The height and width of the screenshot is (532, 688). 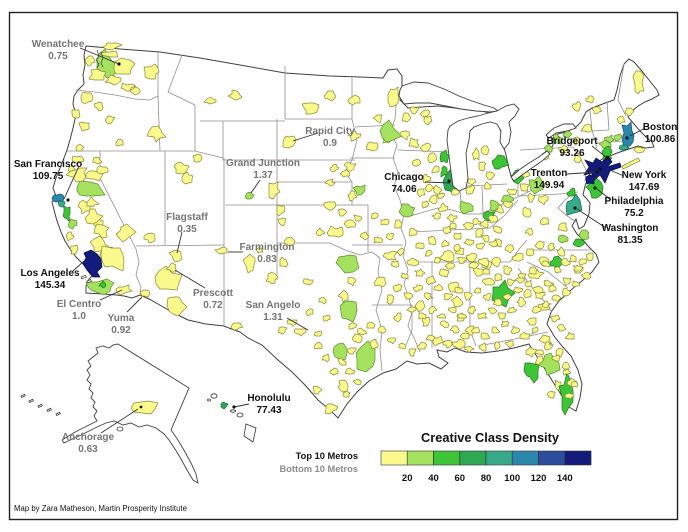 I want to click on svg-text: 77.43, so click(x=268, y=410).